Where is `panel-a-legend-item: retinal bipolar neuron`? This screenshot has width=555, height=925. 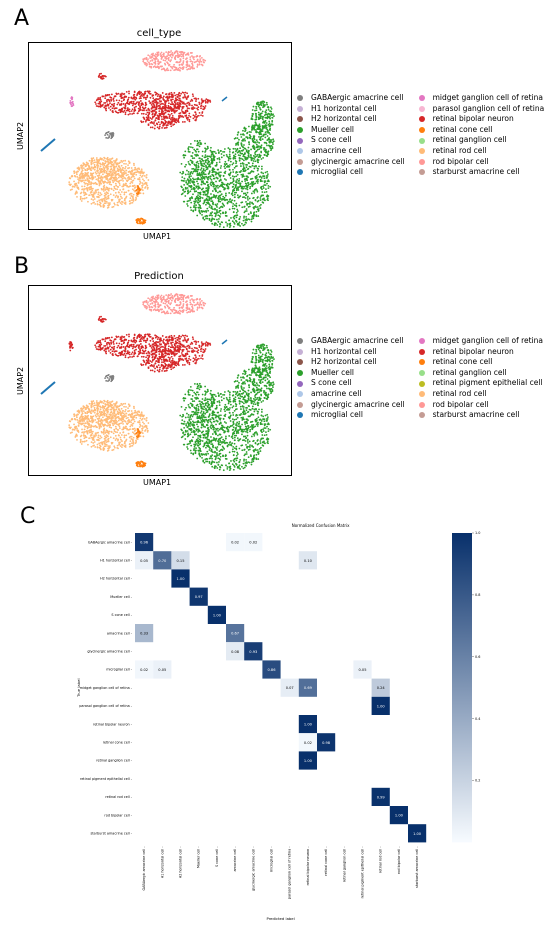
panel-a-legend-item: retinal bipolar neuron is located at coordinates (481, 119).